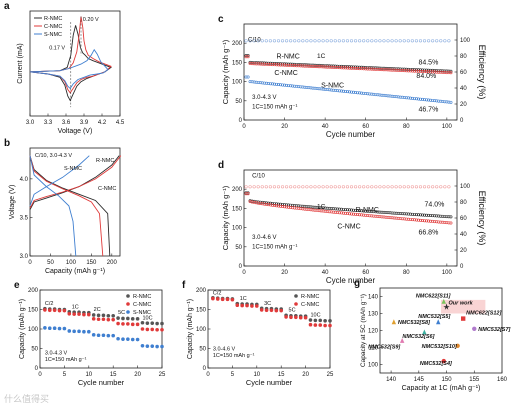 This screenshot has height=410, width=524. What do you see at coordinates (447, 273) in the screenshot?
I see `panel-d-xtick-label: 100` at bounding box center [447, 273].